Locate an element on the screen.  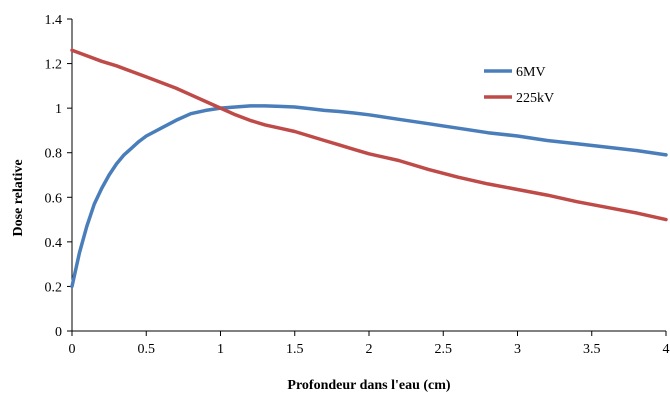
y-tick-label: 0.6 is located at coordinates (54, 198).